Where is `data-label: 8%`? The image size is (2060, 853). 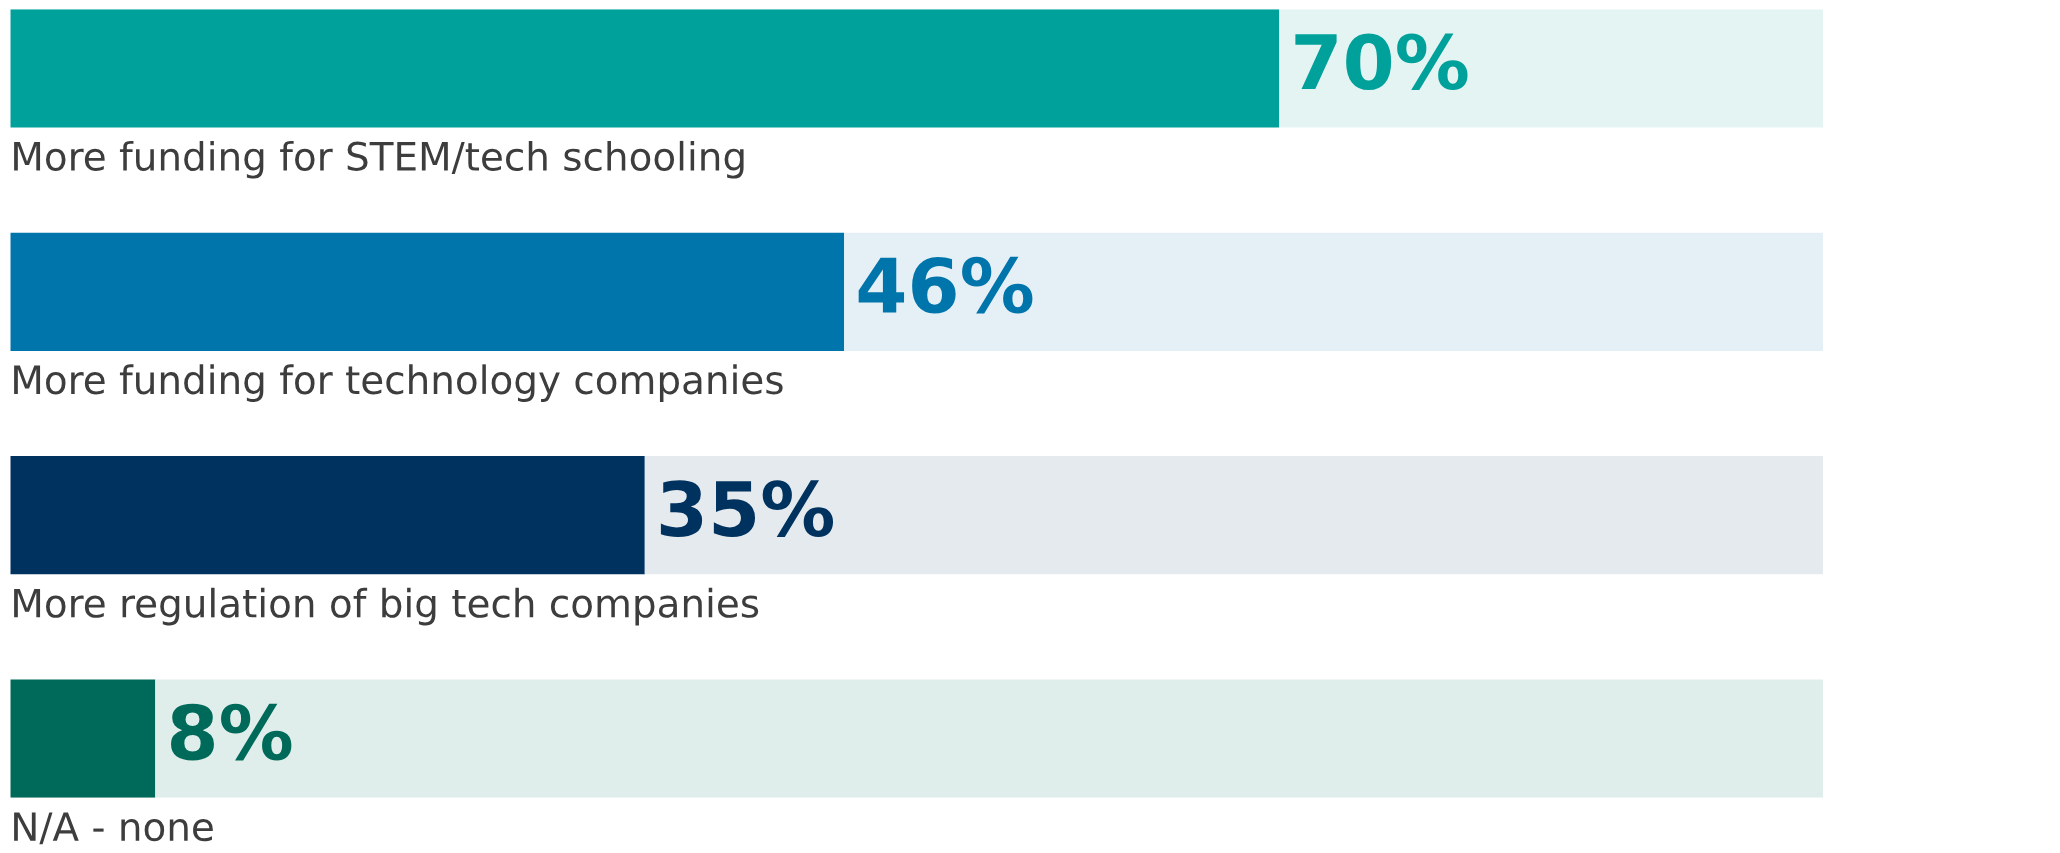 data-label: 8% is located at coordinates (231, 732).